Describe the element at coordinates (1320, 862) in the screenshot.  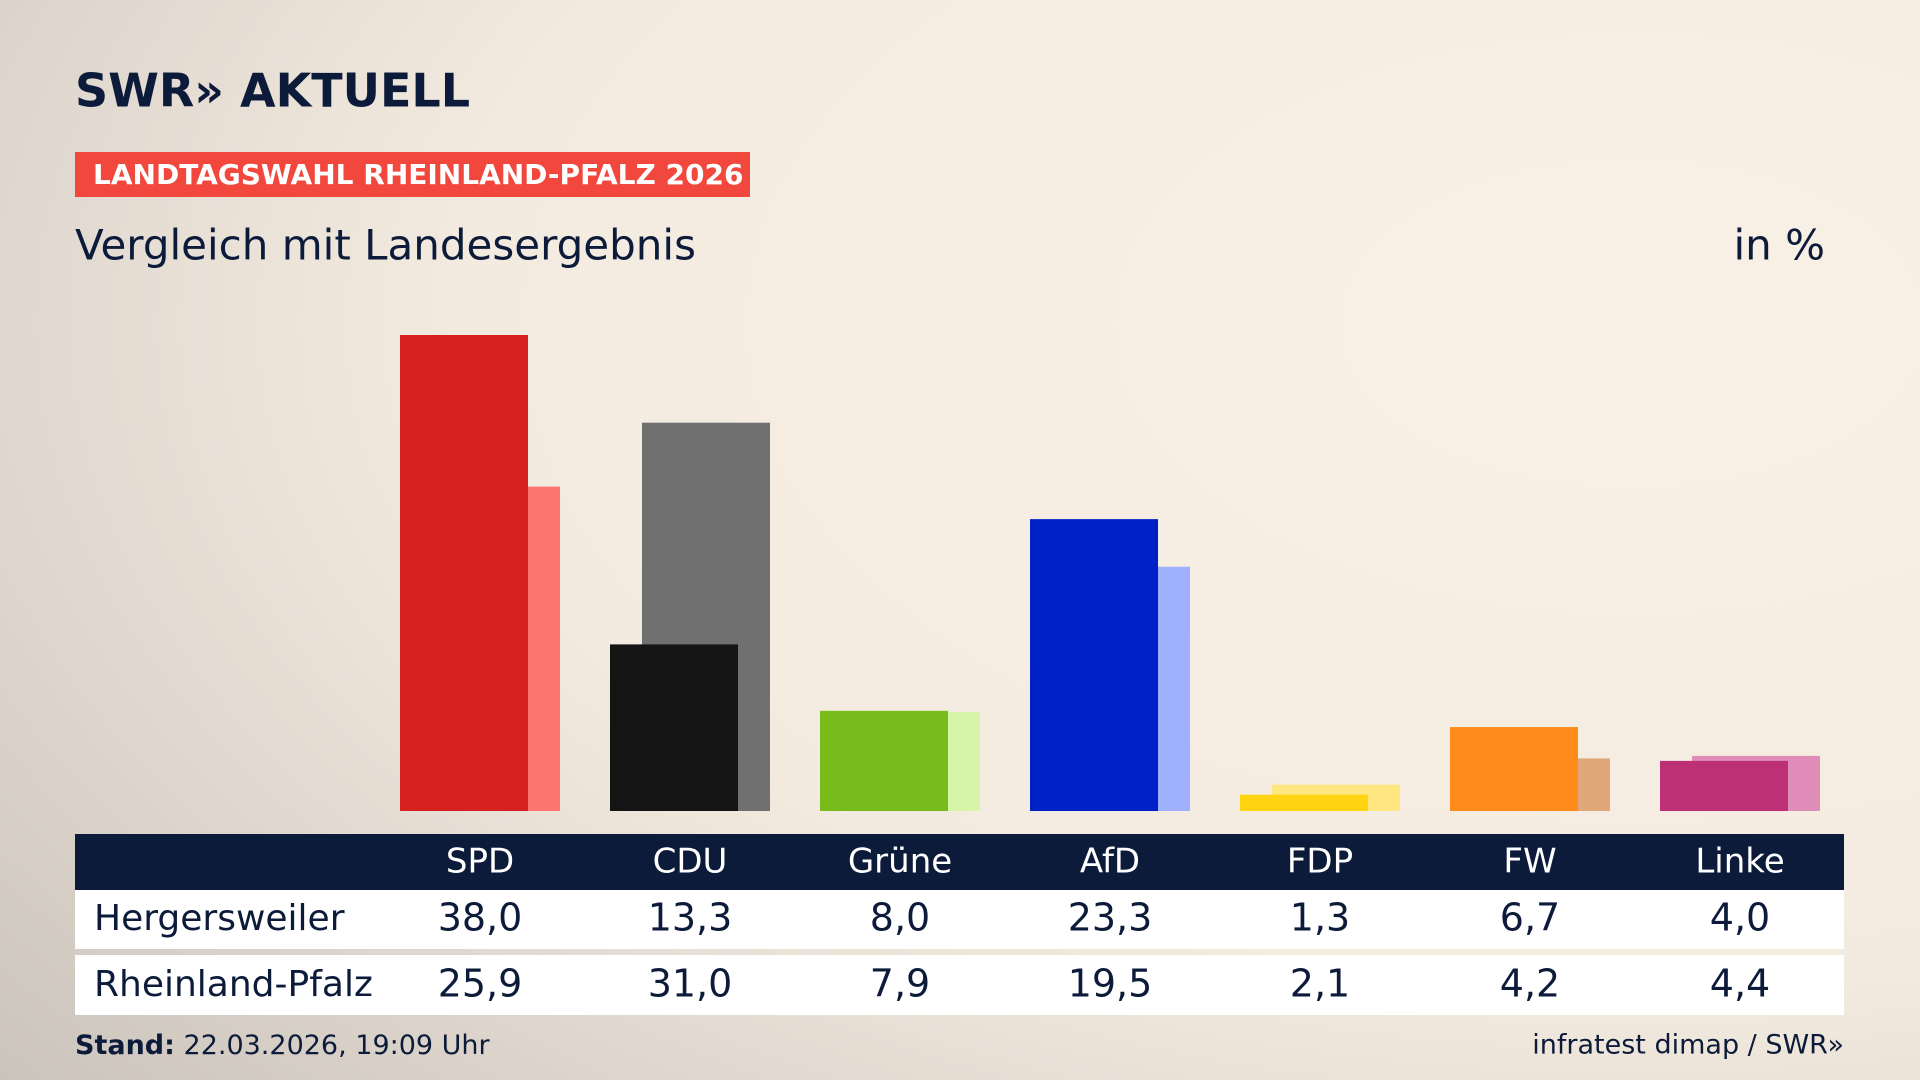
I see `category-label: FDP` at that location.